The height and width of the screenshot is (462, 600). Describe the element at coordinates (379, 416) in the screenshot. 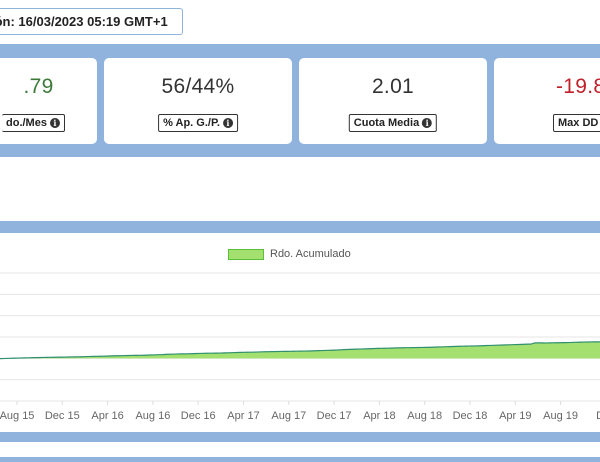

I see `x-tick-label: Apr 18` at that location.